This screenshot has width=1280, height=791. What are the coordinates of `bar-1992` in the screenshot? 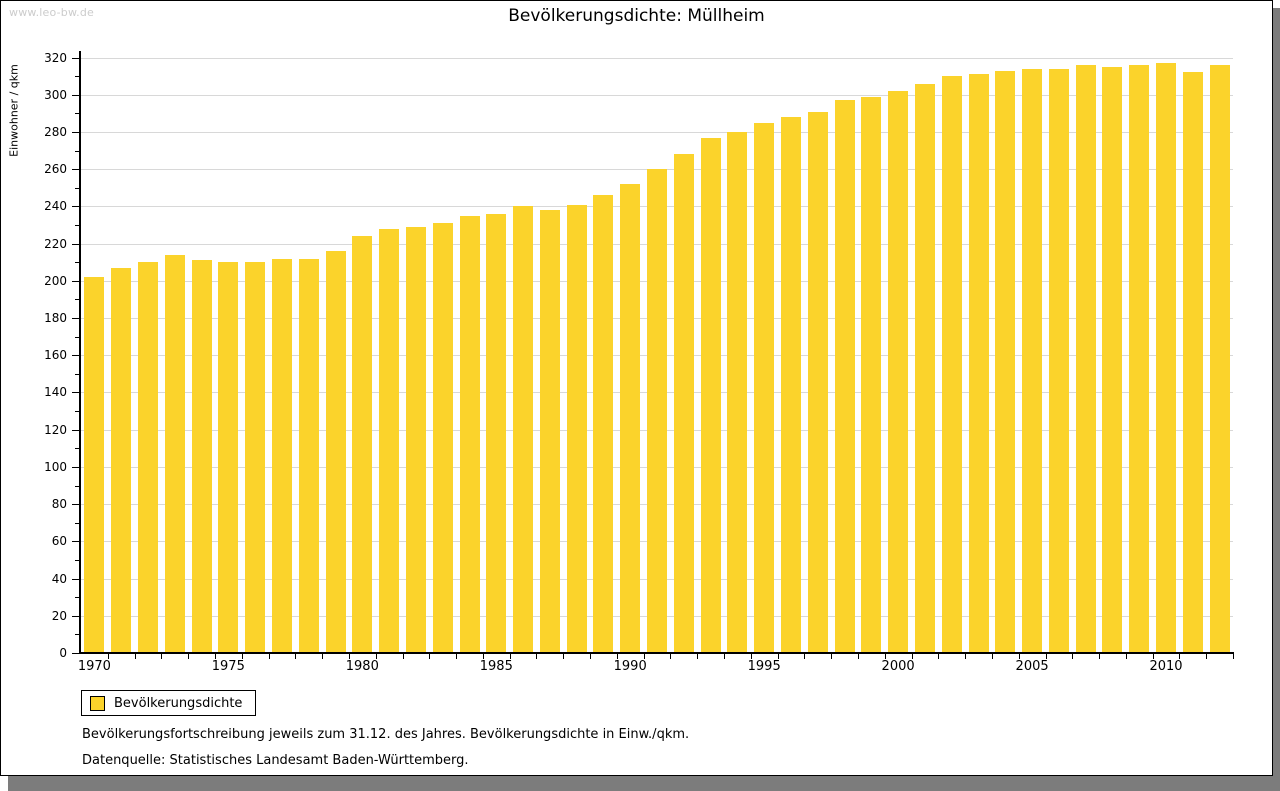 It's located at (683, 403).